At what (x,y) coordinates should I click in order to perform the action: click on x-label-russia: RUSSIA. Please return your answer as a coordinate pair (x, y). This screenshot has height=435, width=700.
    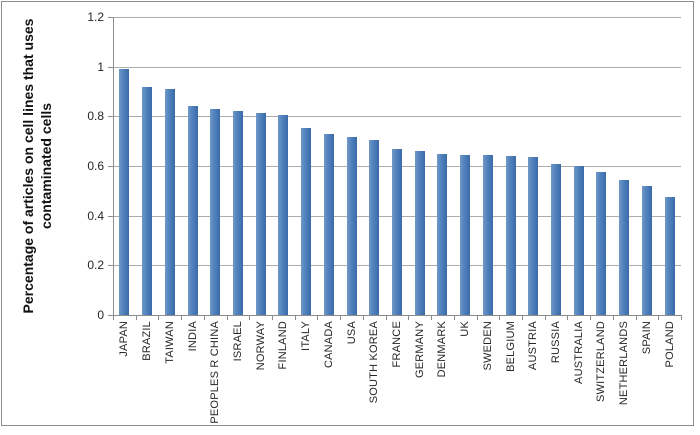
    Looking at the image, I should click on (556, 342).